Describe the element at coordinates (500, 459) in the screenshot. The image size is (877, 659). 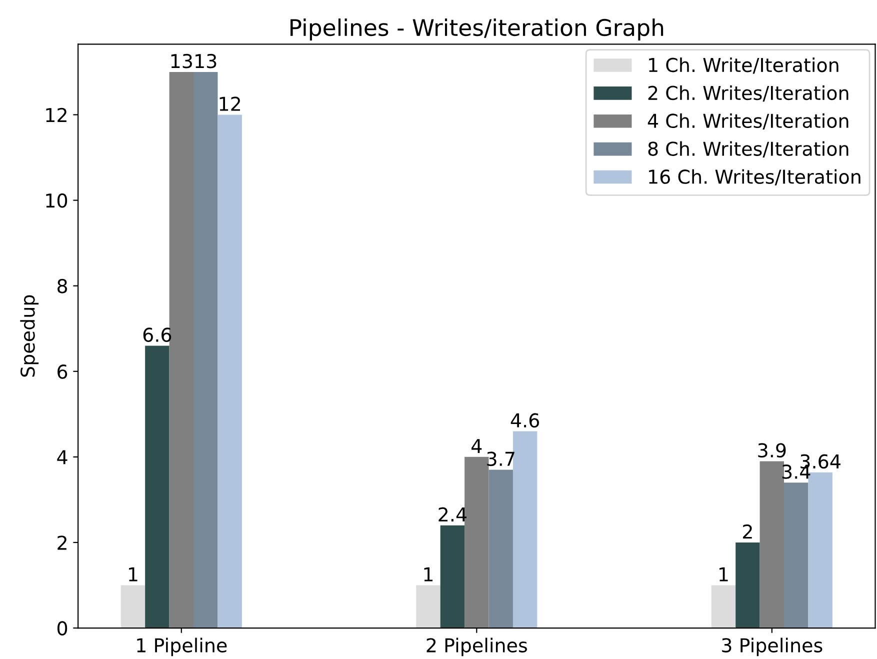
I see `data-label: 3.7` at that location.